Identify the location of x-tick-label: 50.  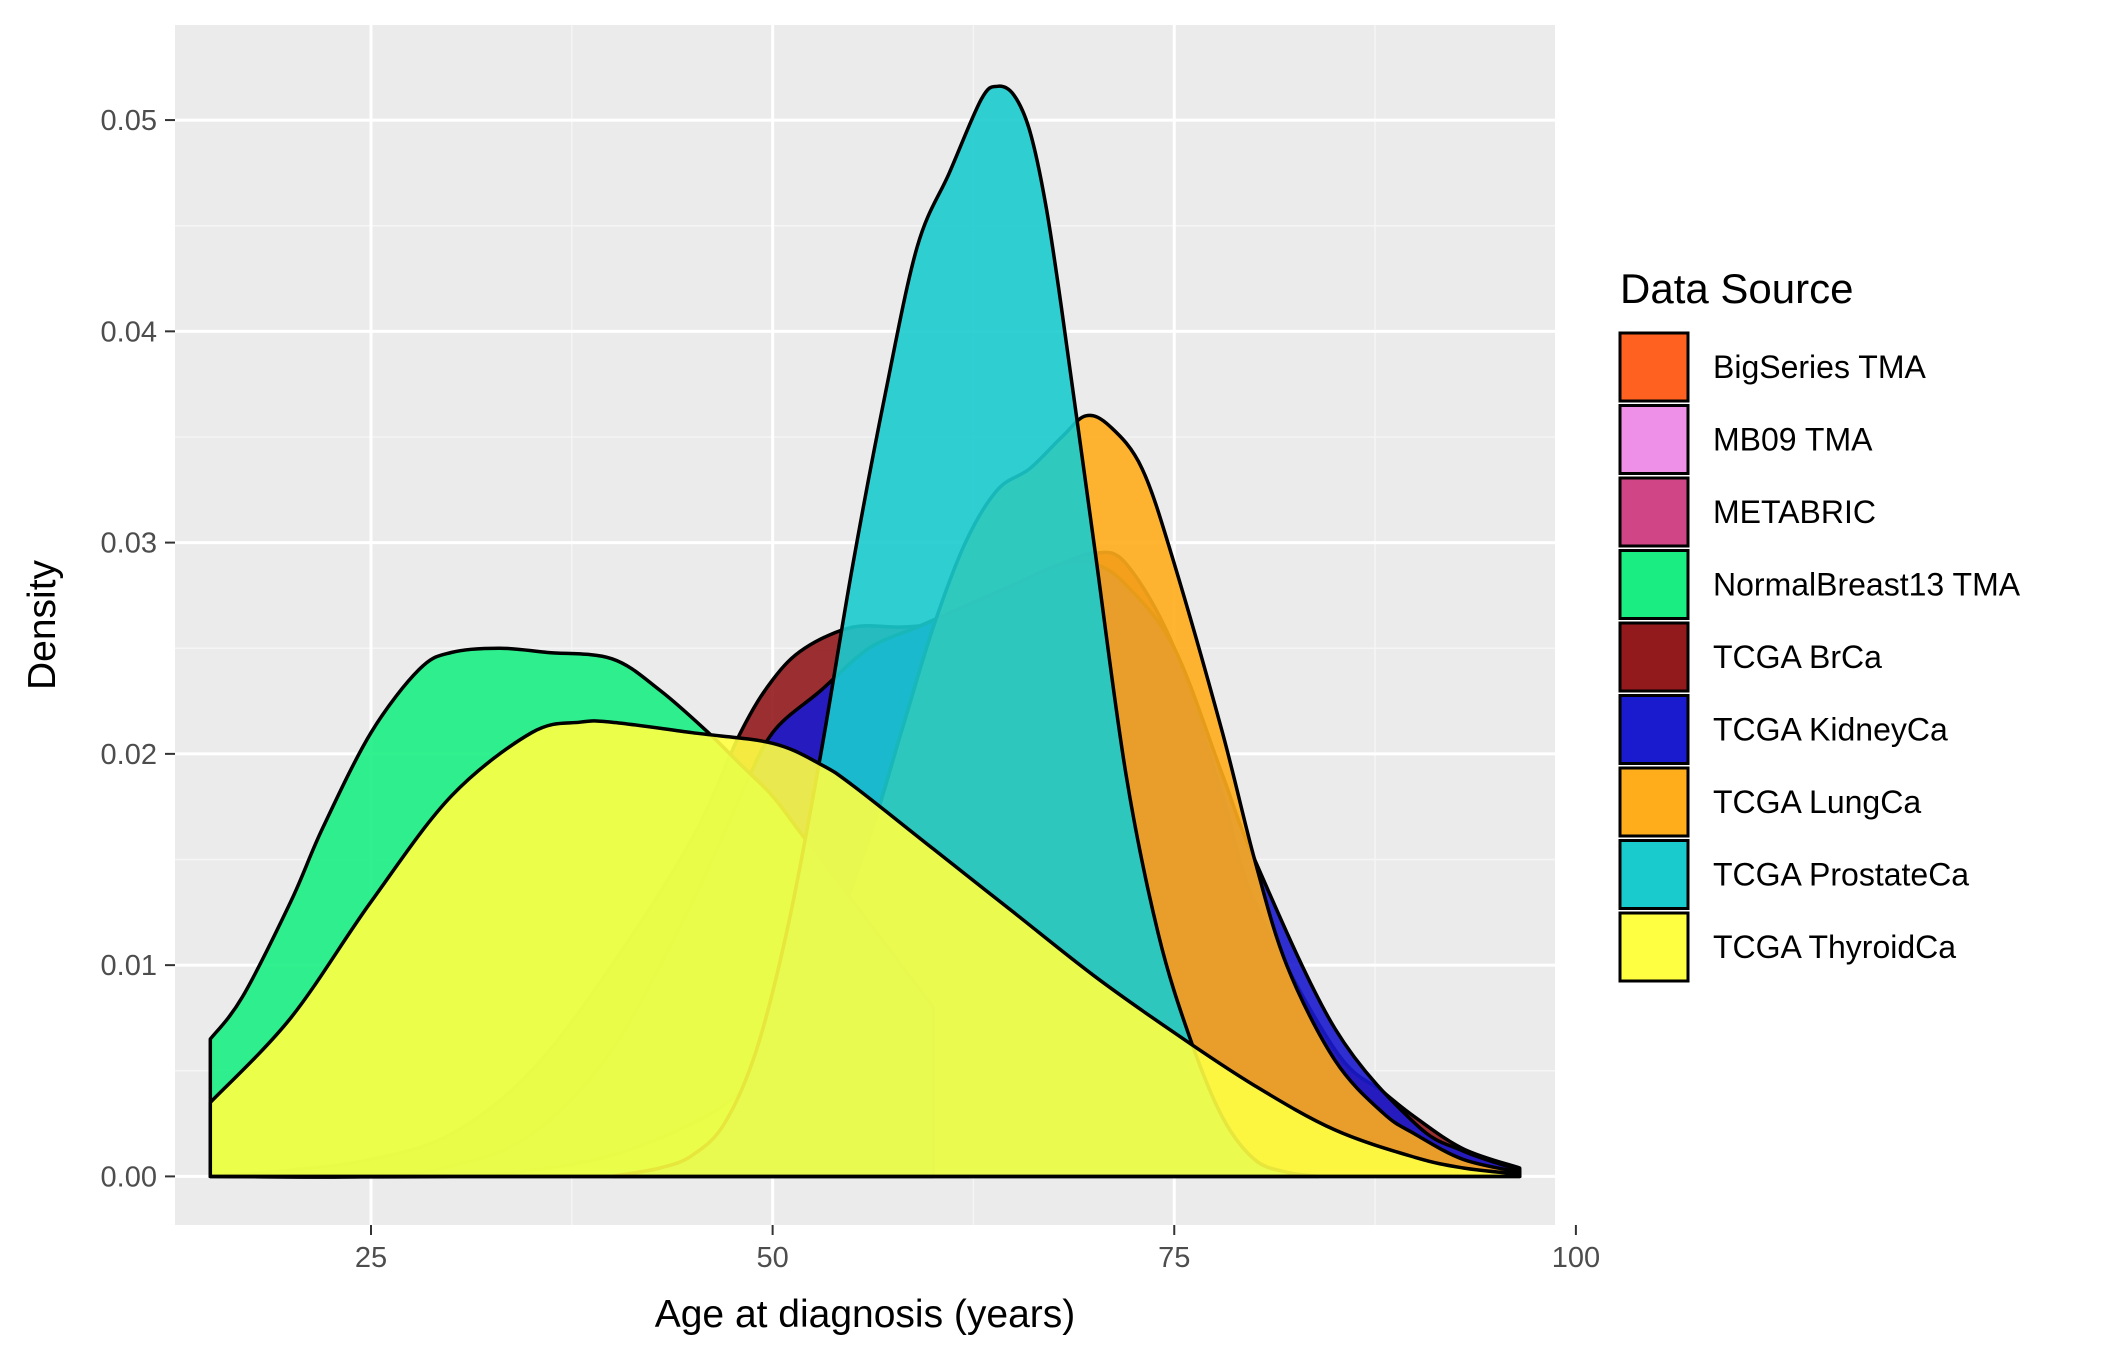
(772, 1258).